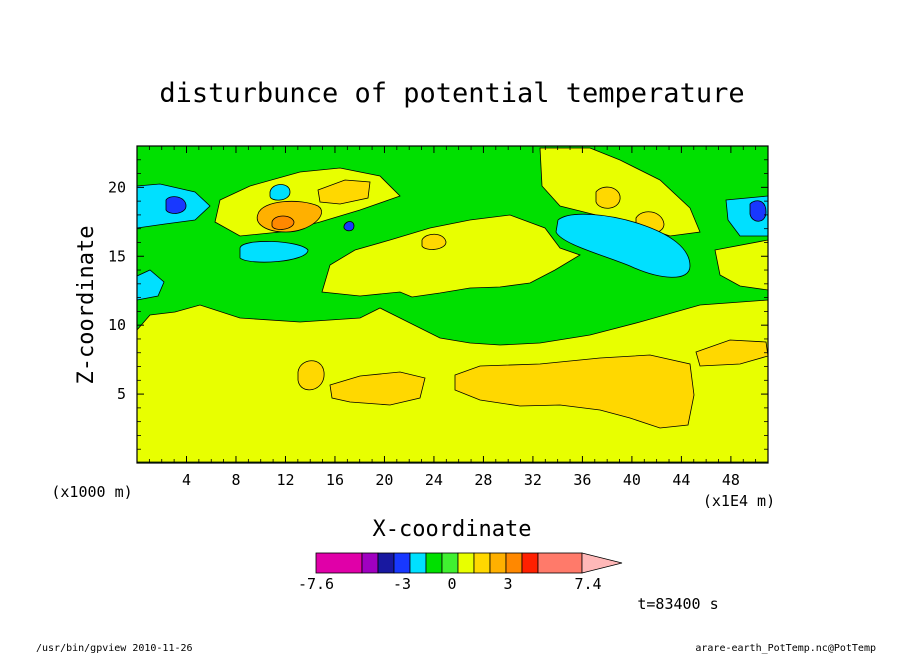 Image resolution: width=904 pixels, height=654 pixels. What do you see at coordinates (377, 388) in the screenshot?
I see `field-orange-cell-mid` at bounding box center [377, 388].